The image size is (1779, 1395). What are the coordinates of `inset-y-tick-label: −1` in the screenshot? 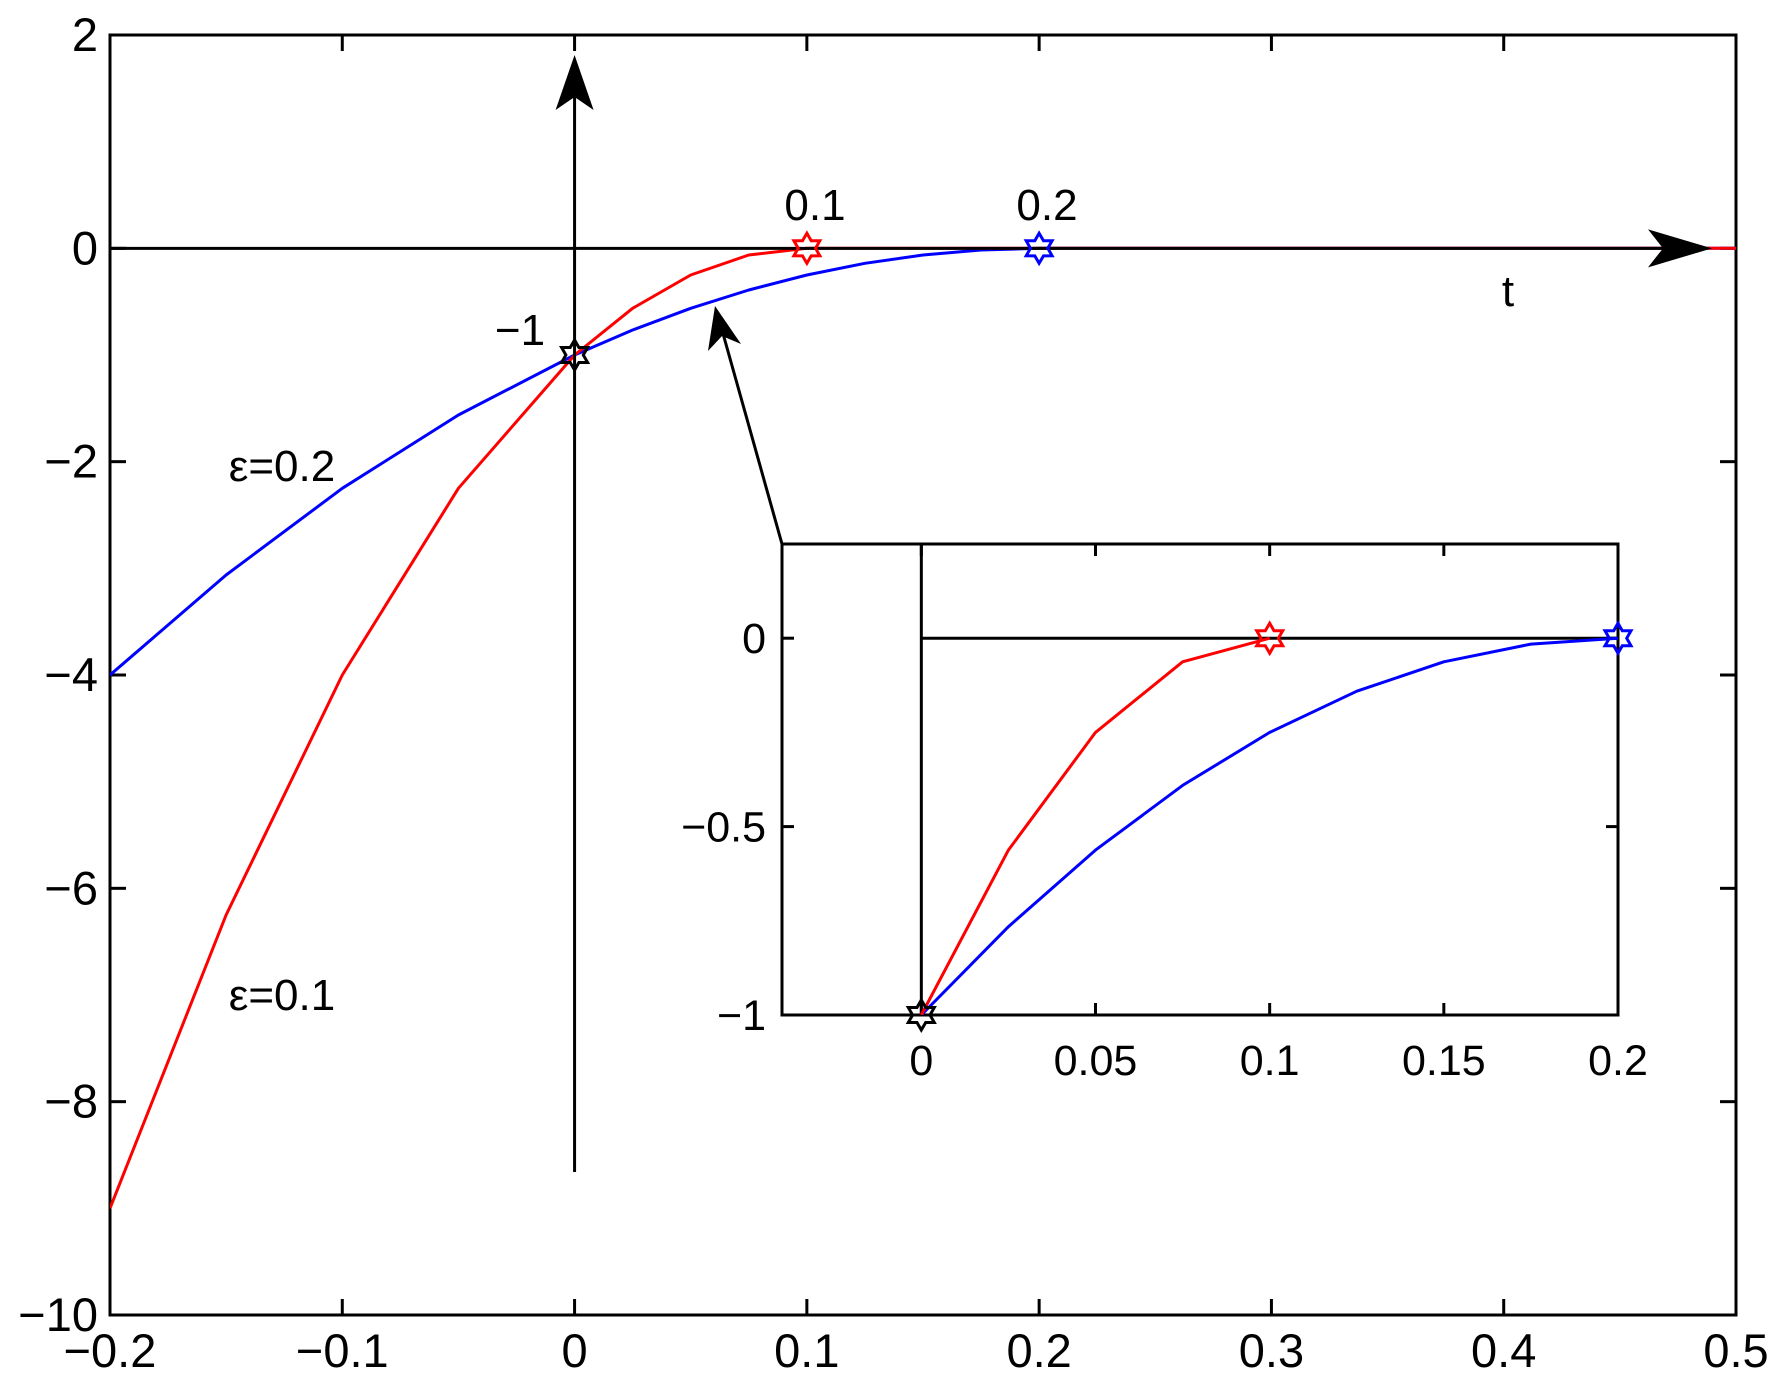 It's located at (741, 1016).